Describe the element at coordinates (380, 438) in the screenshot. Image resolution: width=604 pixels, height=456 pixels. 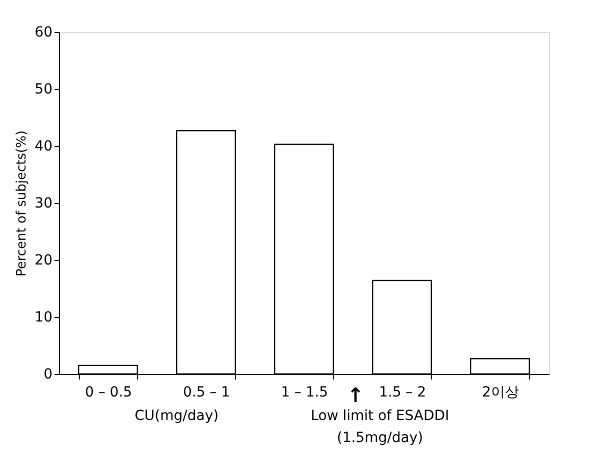
I see `text: (1.5mg/day)` at that location.